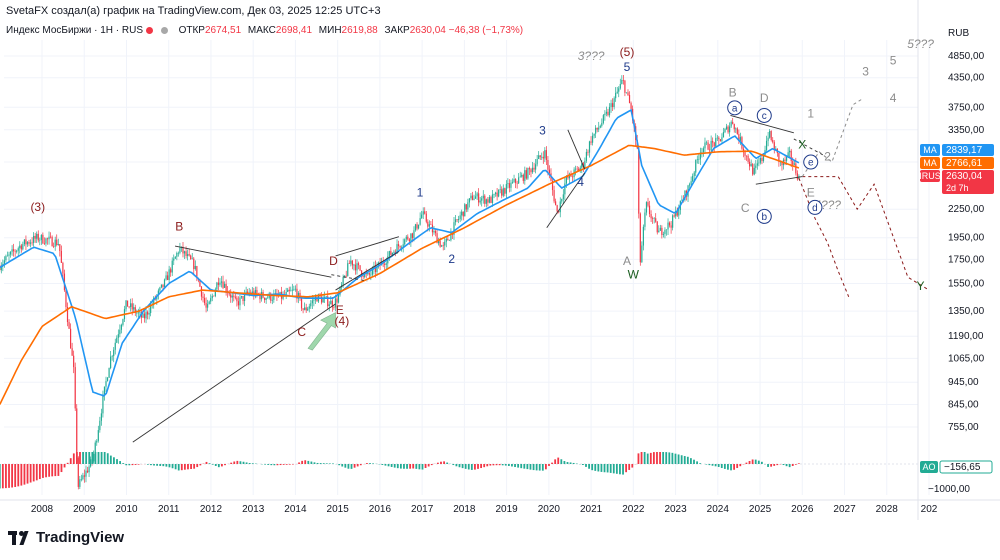 This screenshot has height=560, width=1000. What do you see at coordinates (966, 130) in the screenshot?
I see `y-tick-label: 3350,00` at bounding box center [966, 130].